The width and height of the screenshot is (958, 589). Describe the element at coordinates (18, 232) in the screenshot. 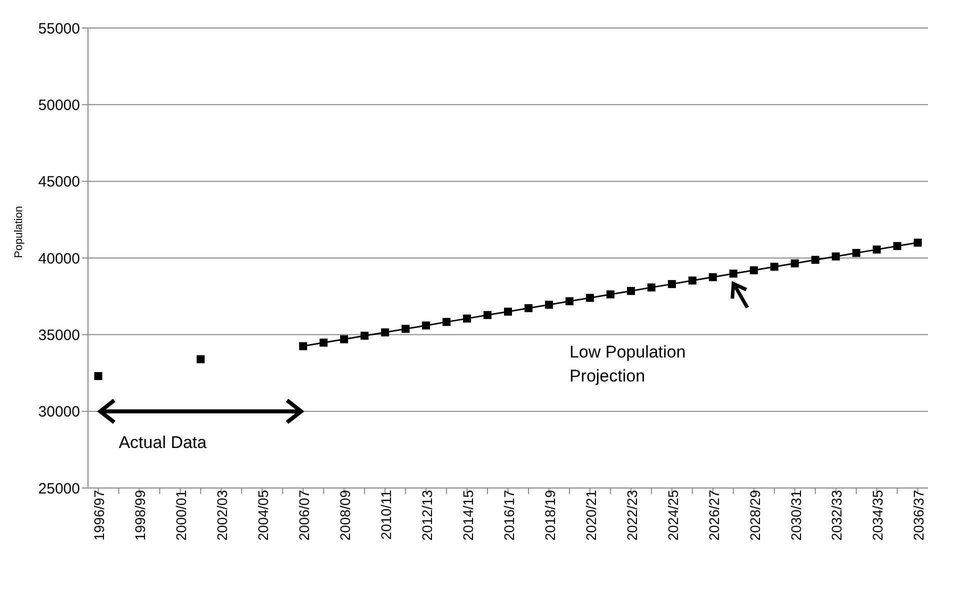

I see `y-axis-title: Population` at that location.